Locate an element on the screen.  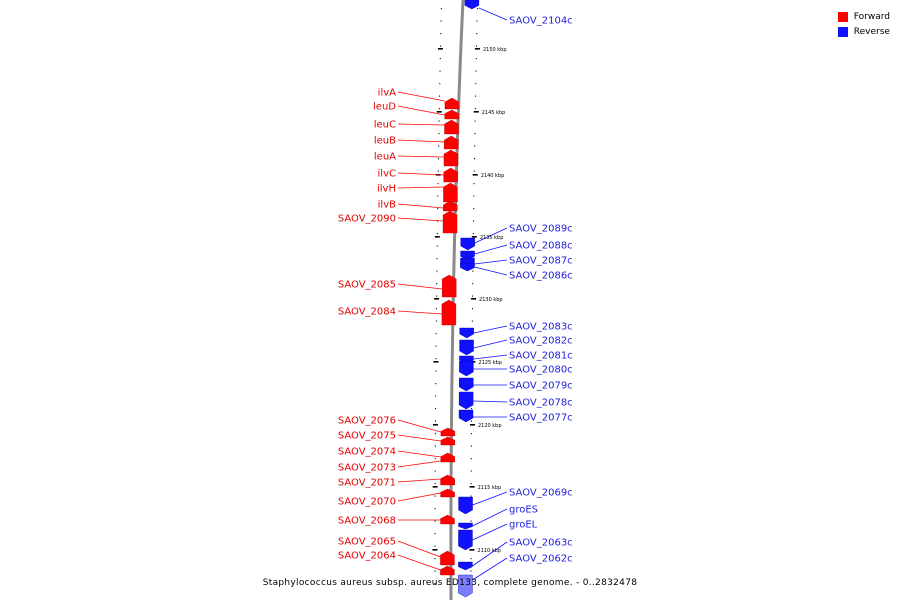
tick-label: 2145 kbp is located at coordinates (494, 113).